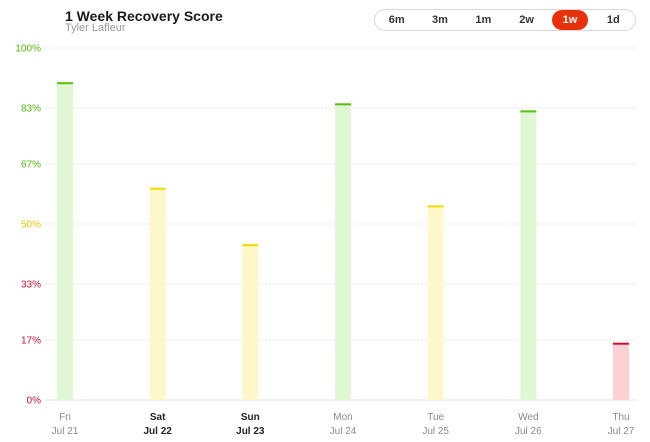 The image size is (650, 442). I want to click on y-tick-label: 100%, so click(28, 49).